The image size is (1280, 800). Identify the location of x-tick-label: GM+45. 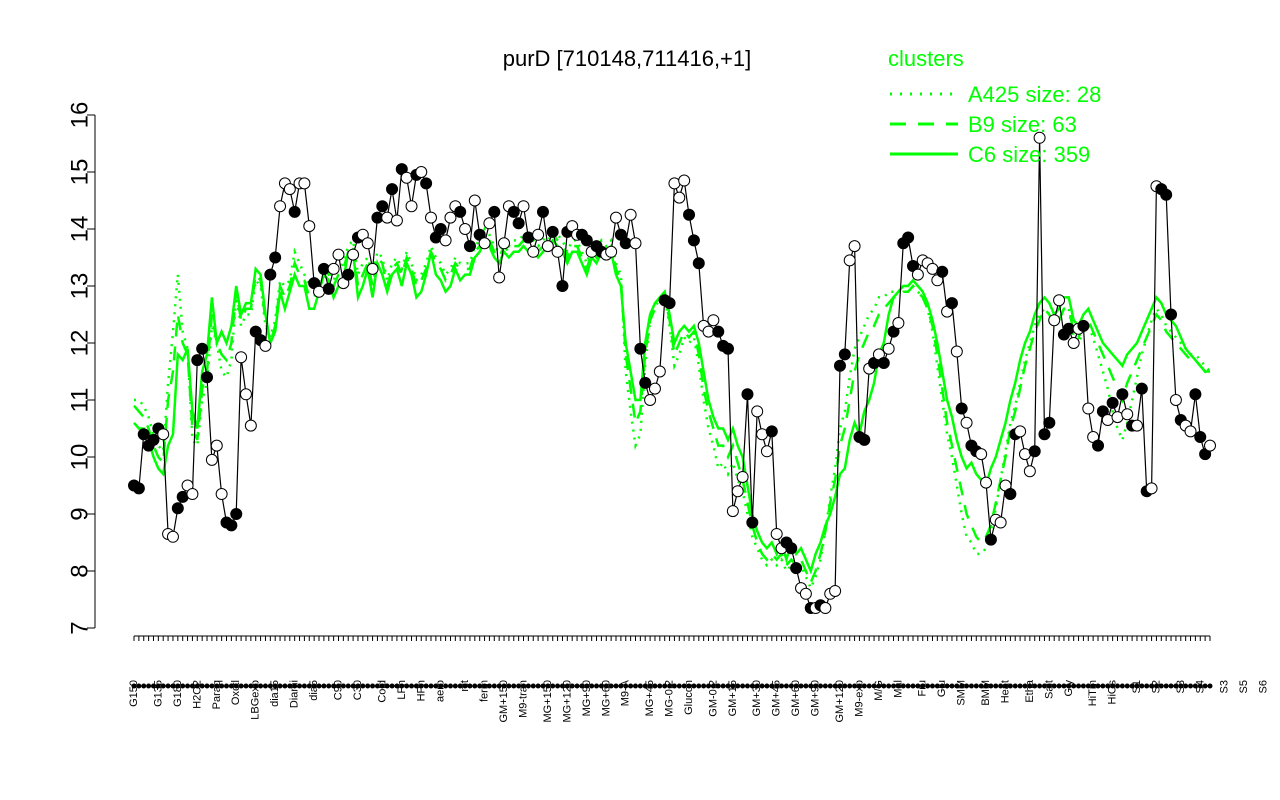
(777, 698).